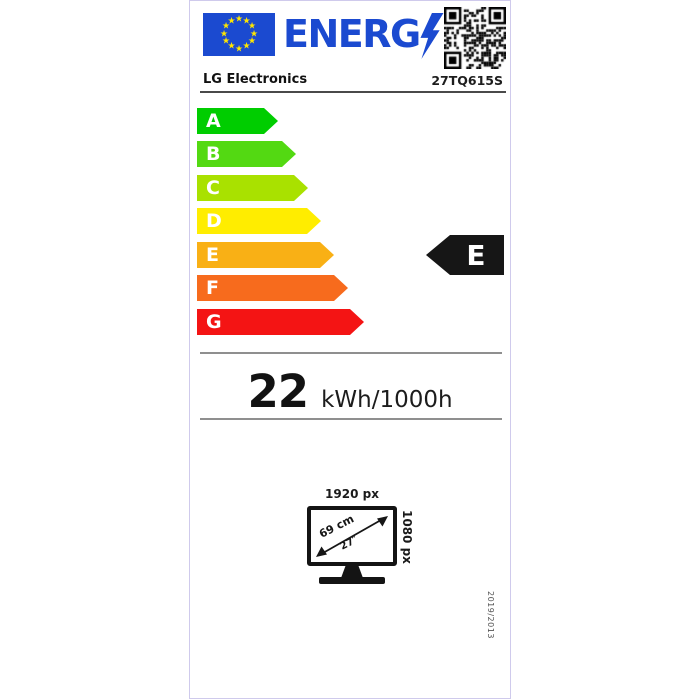 The height and width of the screenshot is (700, 700). I want to click on model-identifier: 27TQ615S, so click(467, 80).